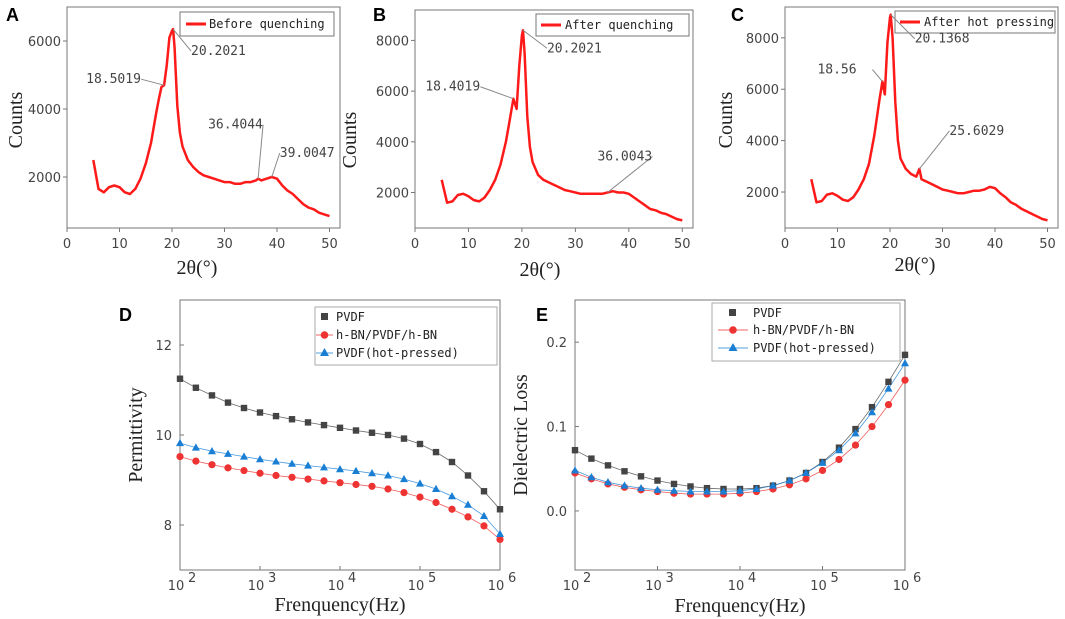 This screenshot has height=619, width=1065. What do you see at coordinates (629, 244) in the screenshot?
I see `x-tick-label-b: 40` at bounding box center [629, 244].